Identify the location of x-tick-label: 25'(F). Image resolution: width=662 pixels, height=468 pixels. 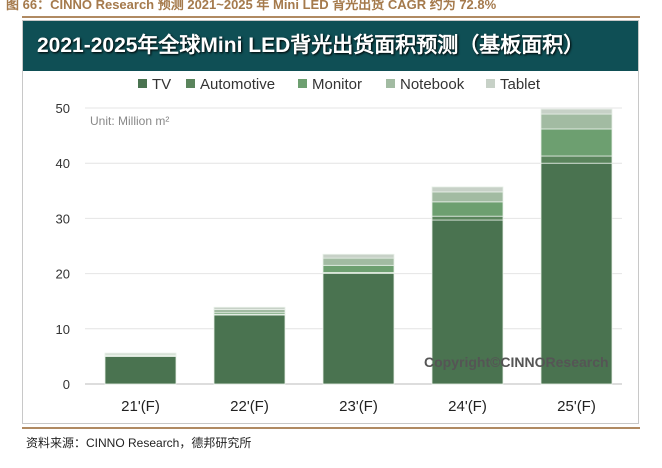
(576, 406).